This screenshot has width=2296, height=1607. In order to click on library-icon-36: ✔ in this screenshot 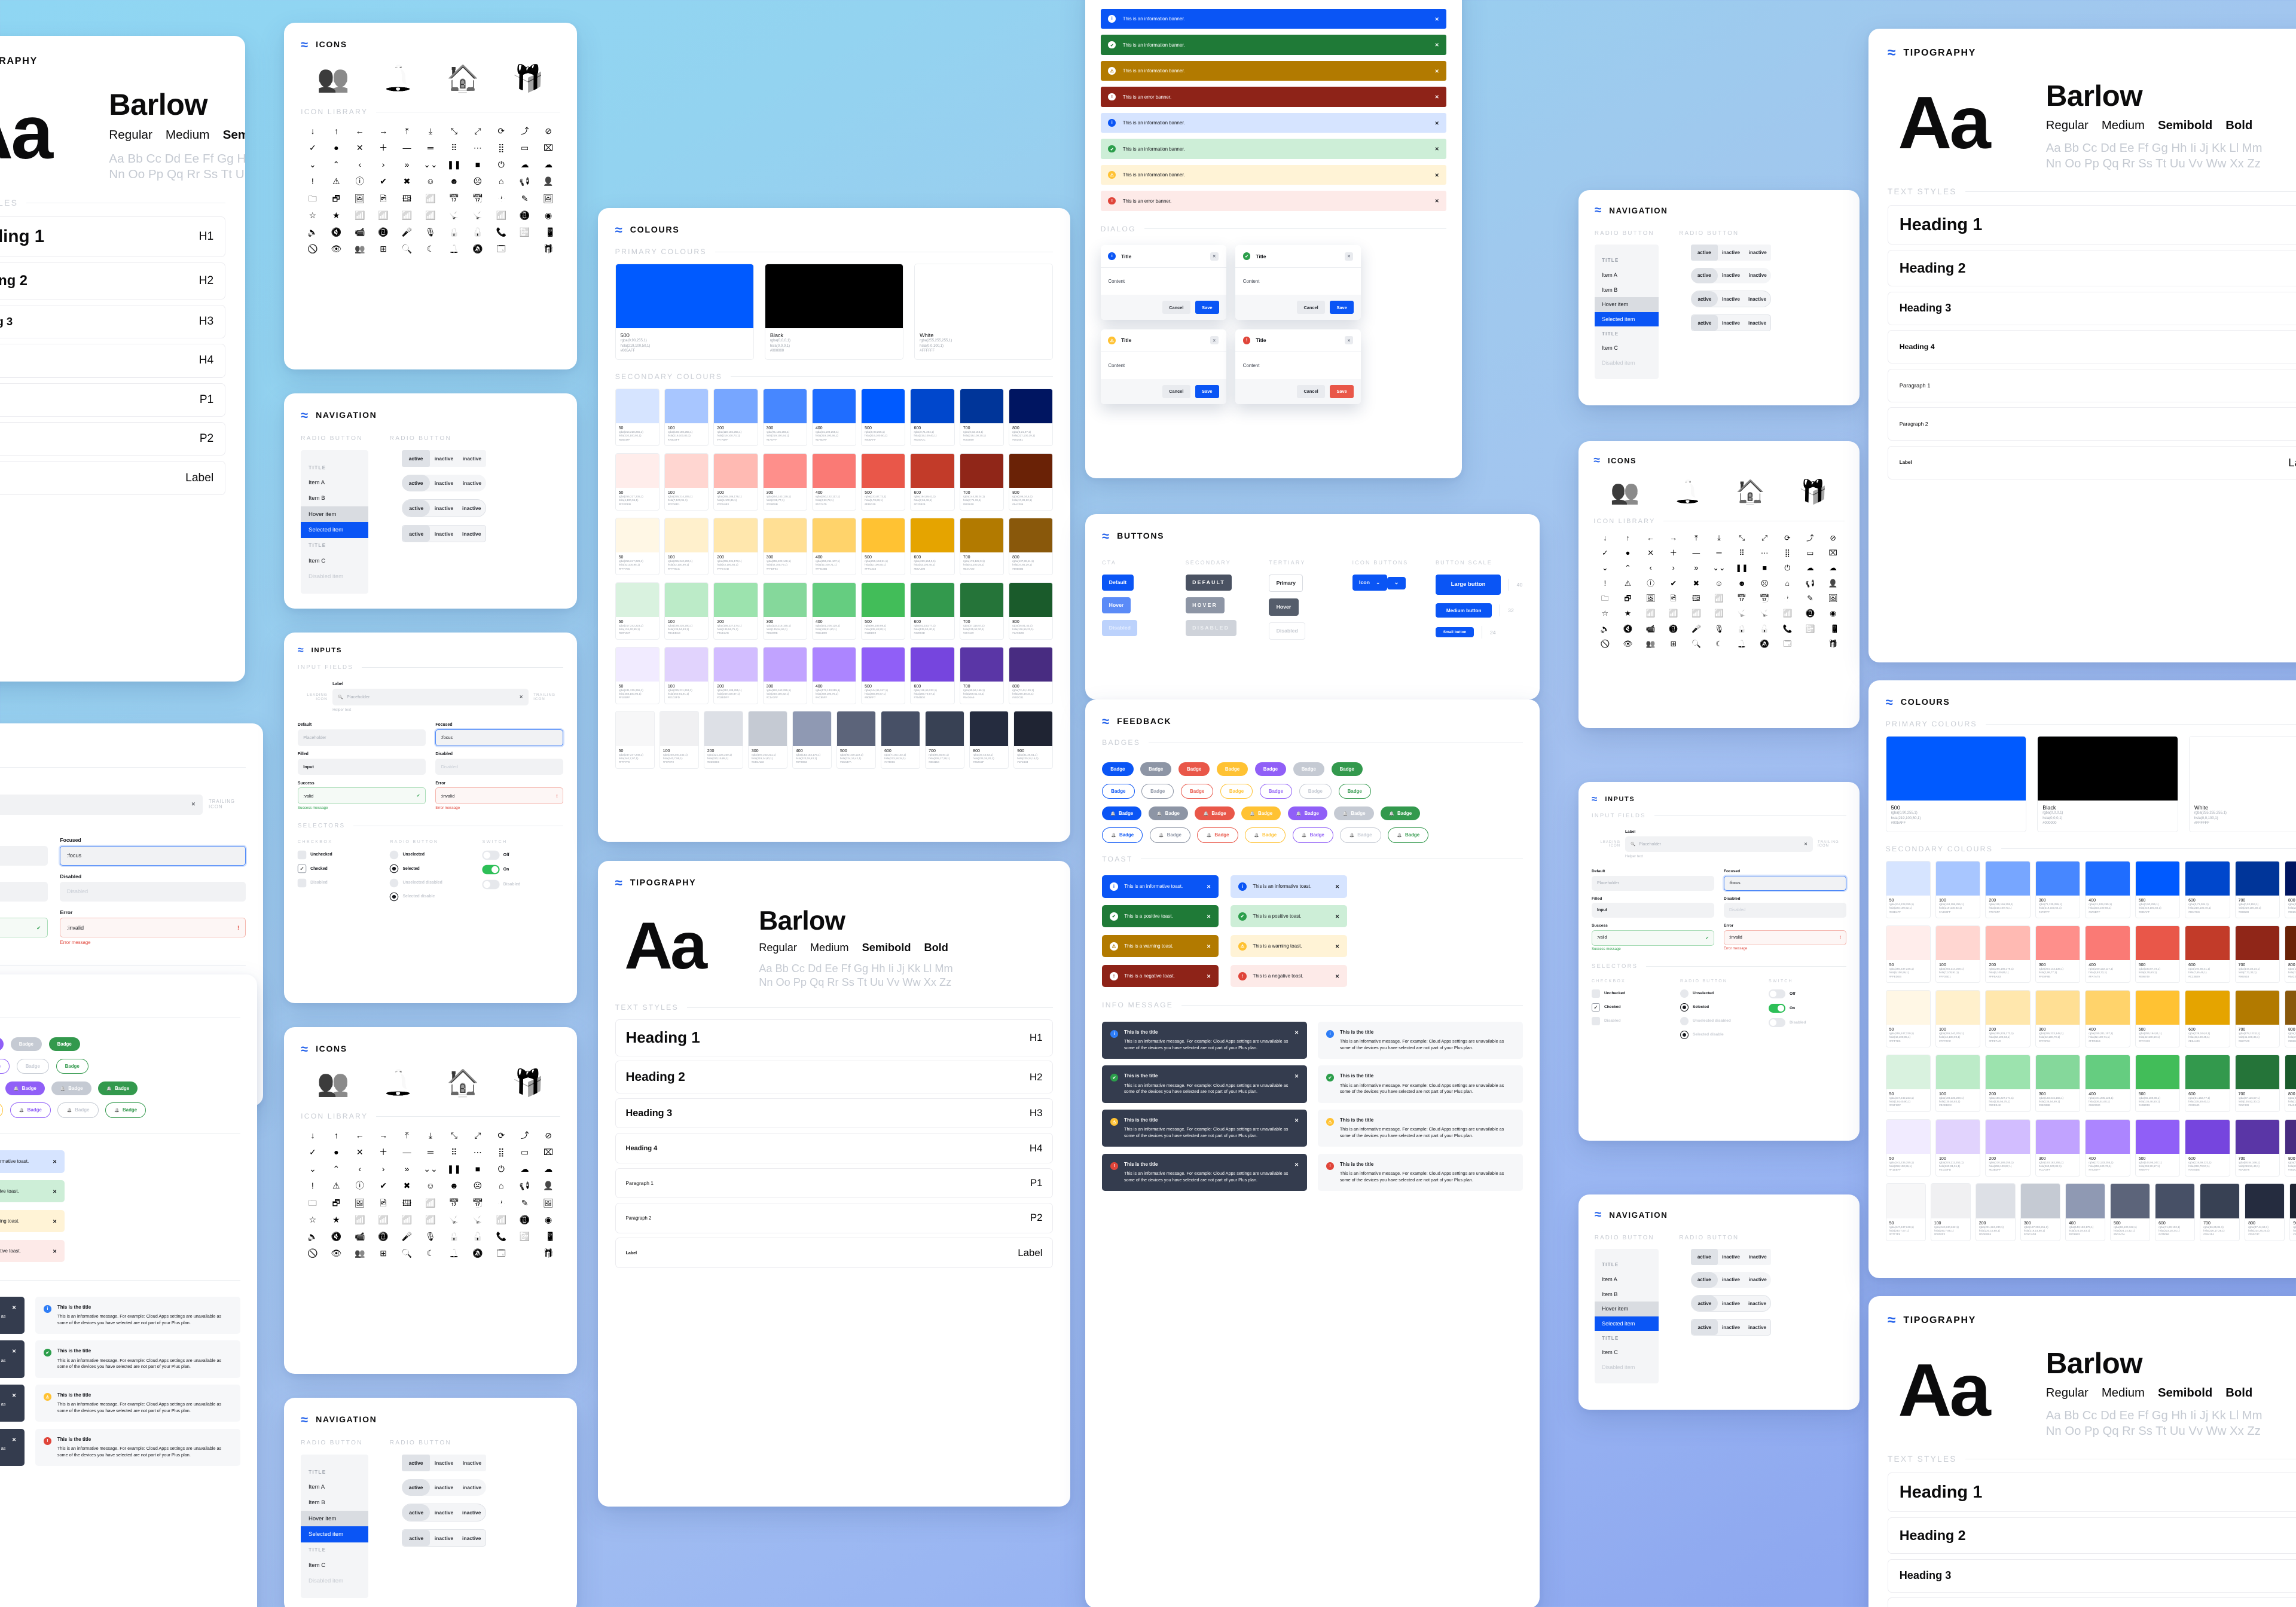, I will do `click(383, 181)`.